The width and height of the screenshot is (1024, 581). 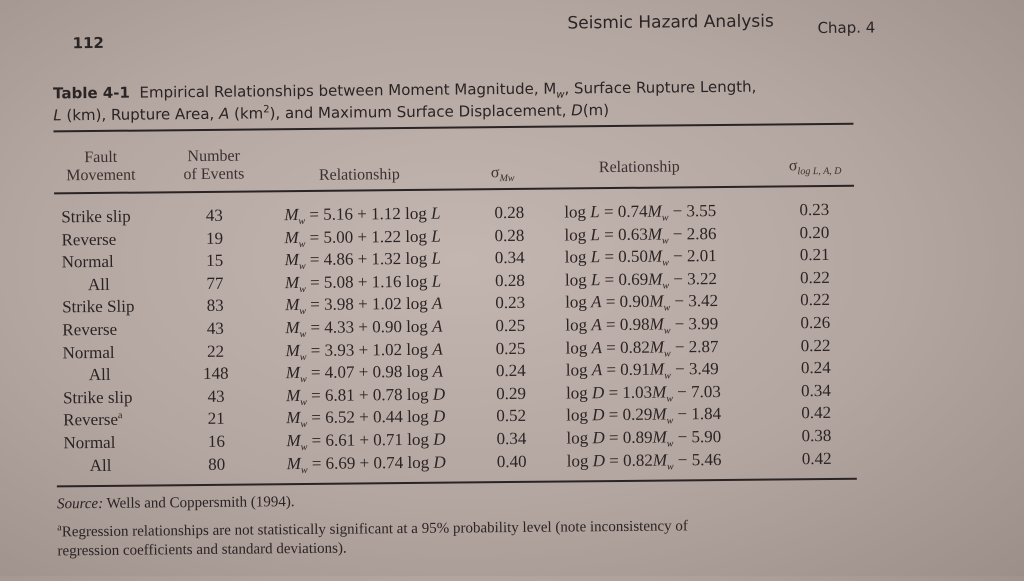 I want to click on coef: 3.49, so click(x=703, y=369).